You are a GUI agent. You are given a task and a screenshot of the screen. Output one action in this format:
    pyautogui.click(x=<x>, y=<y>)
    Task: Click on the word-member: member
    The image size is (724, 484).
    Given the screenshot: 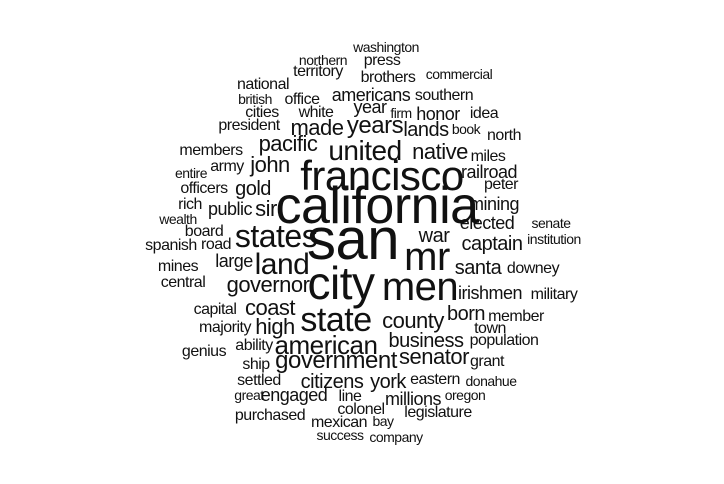 What is the action you would take?
    pyautogui.click(x=516, y=316)
    